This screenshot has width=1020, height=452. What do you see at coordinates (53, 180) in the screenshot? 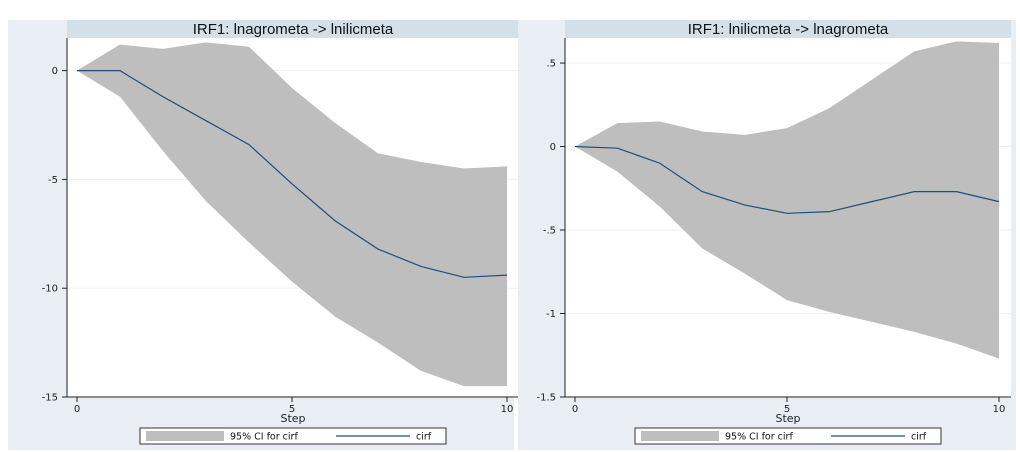
I see `y-tick-label: -5` at bounding box center [53, 180].